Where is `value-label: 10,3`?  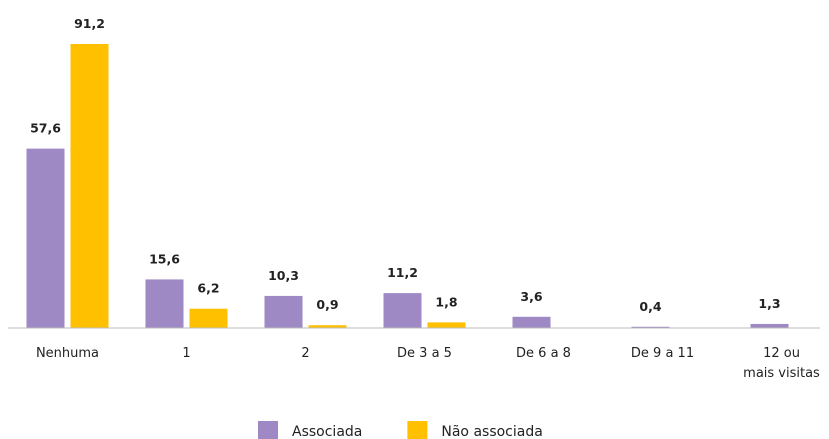
value-label: 10,3 is located at coordinates (283, 275).